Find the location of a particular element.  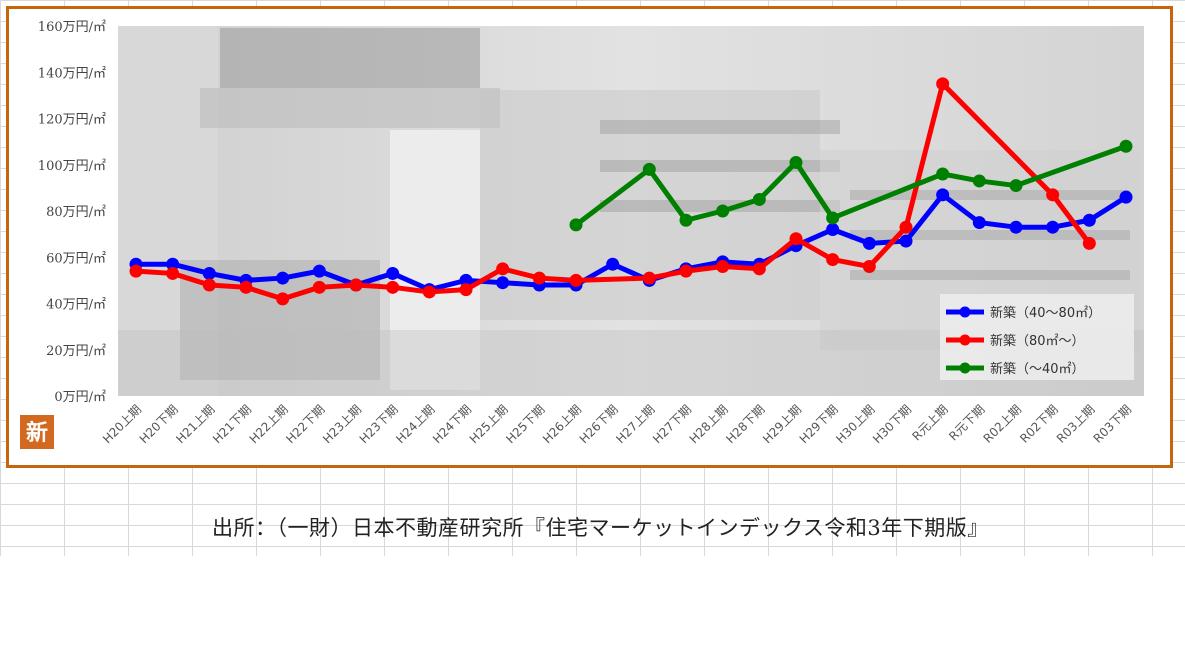

legend: 新築（40～80㎡） 新築（80㎡～） 新築（～40㎡） is located at coordinates (1037, 337).